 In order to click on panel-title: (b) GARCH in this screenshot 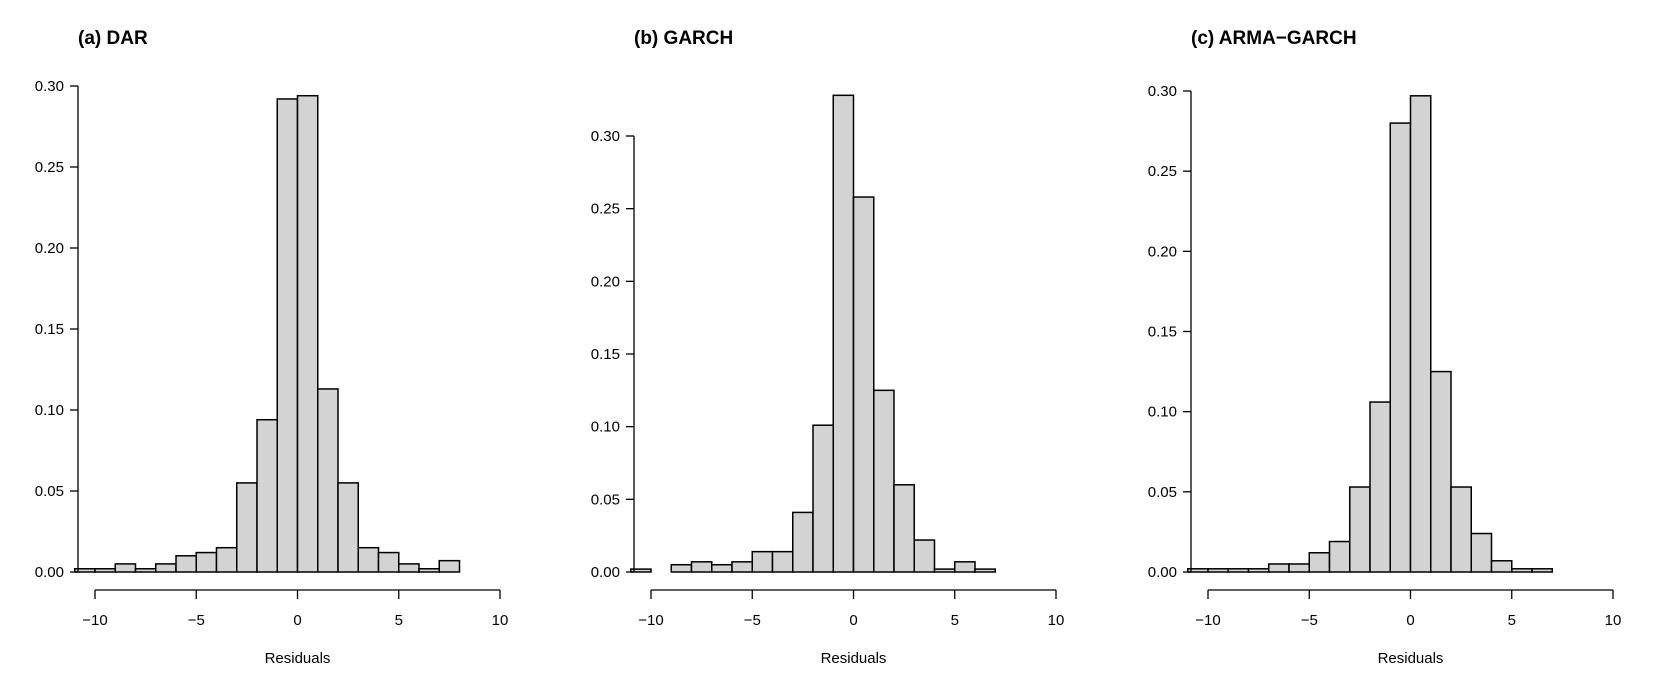, I will do `click(683, 38)`.